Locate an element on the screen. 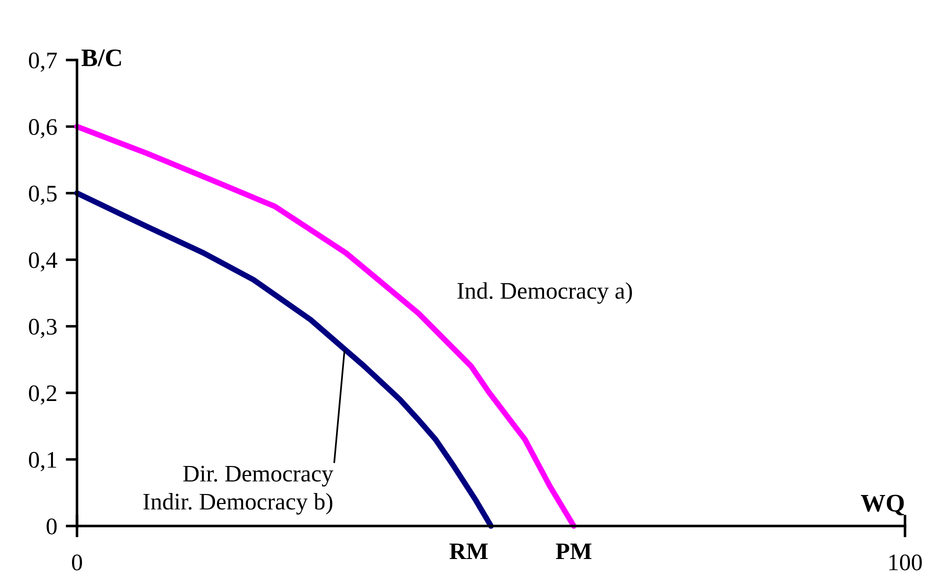  annotation: RM is located at coordinates (469, 552).